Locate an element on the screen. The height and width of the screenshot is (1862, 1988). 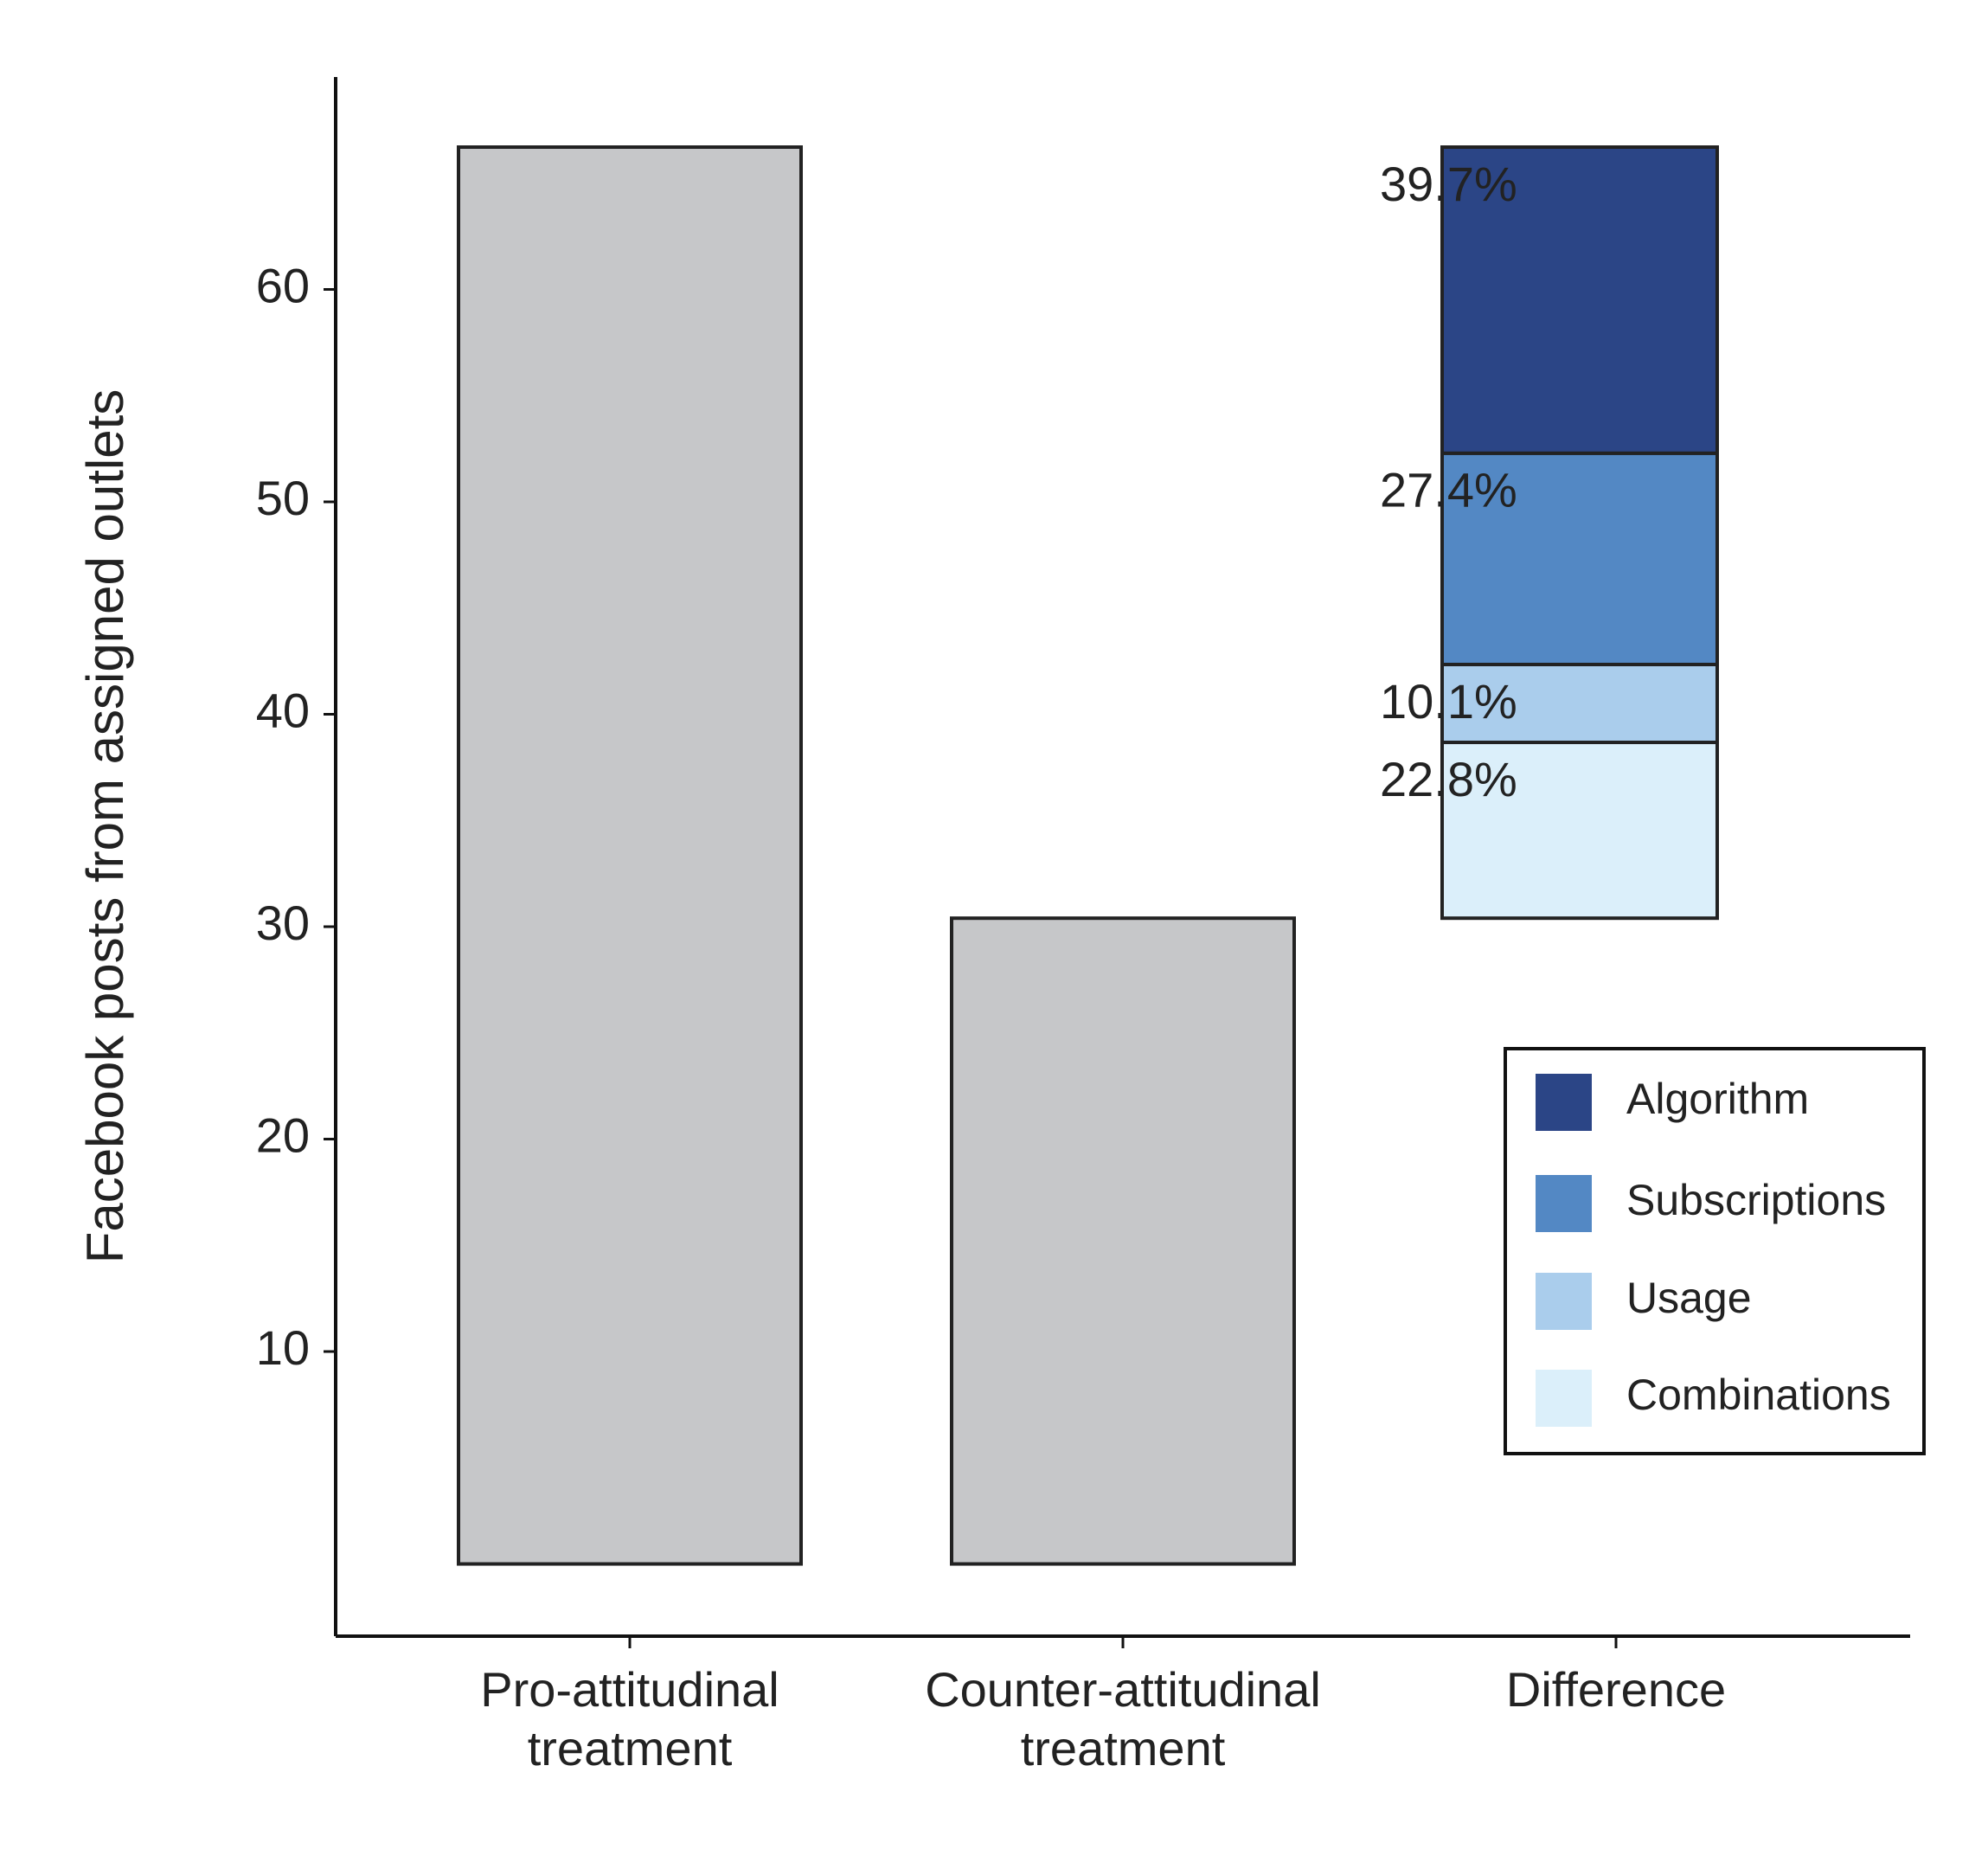
legend-label: Combinations is located at coordinates (1758, 1395).